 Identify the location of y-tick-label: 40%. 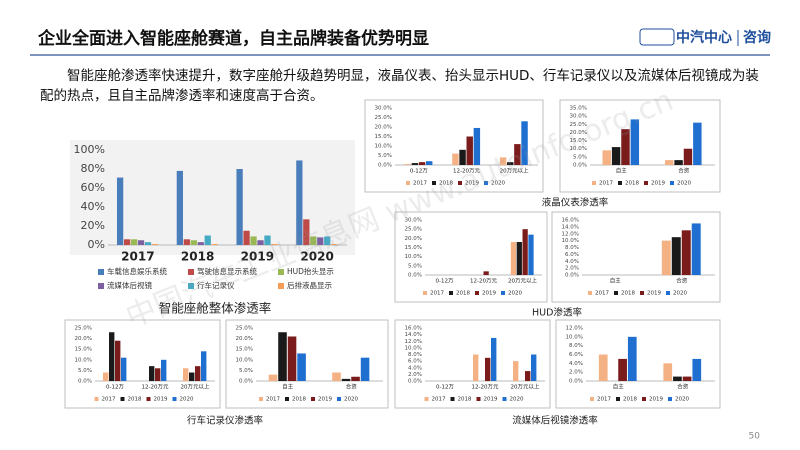
(93, 206).